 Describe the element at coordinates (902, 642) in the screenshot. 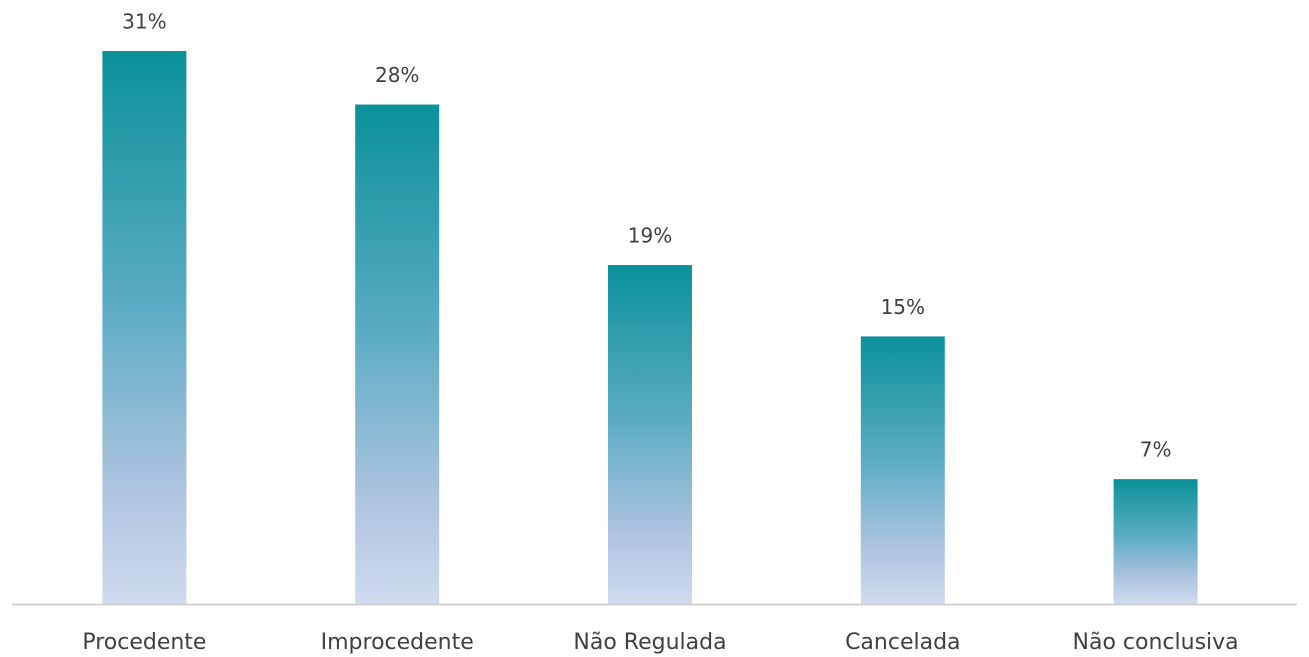

I see `x-tick-label: Cancelada` at that location.